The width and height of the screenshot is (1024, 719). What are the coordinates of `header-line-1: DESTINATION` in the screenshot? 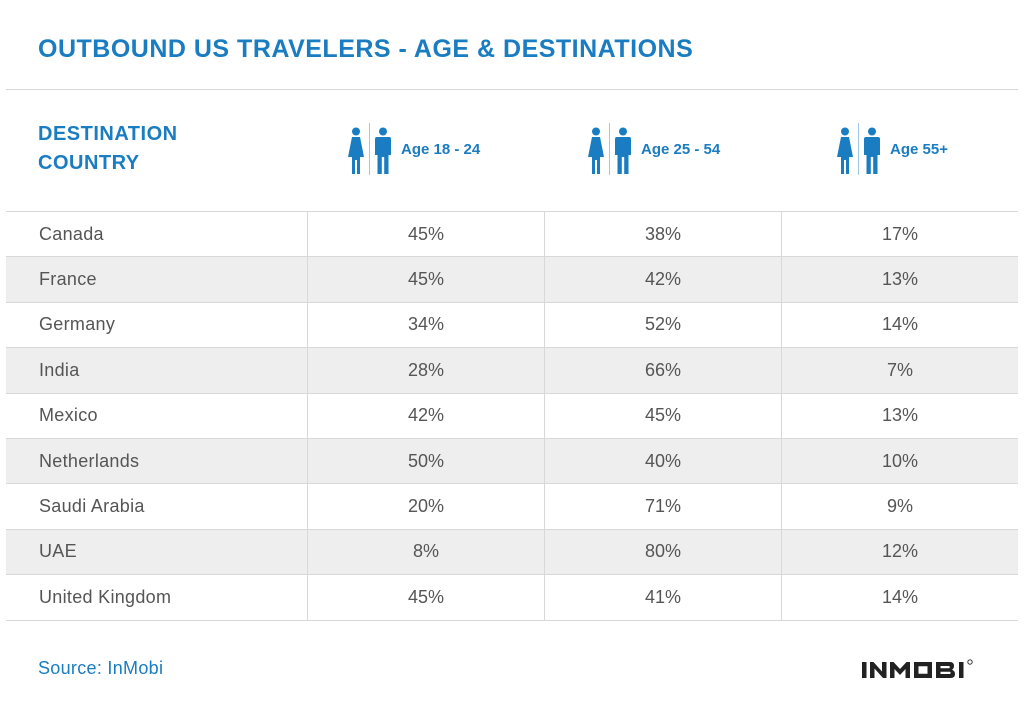 It's located at (108, 134).